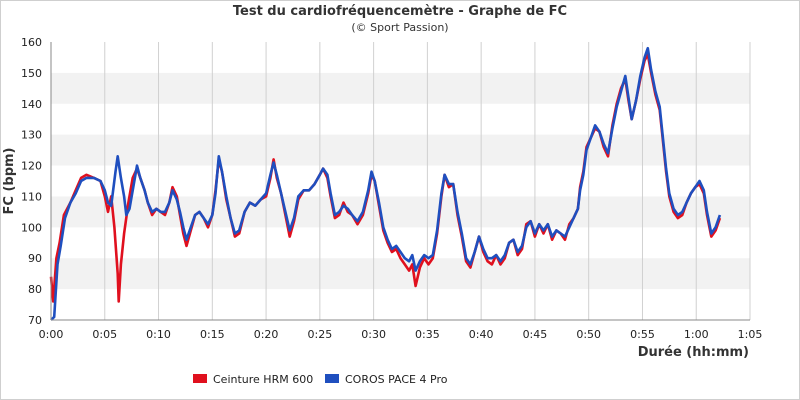 The height and width of the screenshot is (400, 800). I want to click on x-tick-label: 0:20, so click(266, 334).